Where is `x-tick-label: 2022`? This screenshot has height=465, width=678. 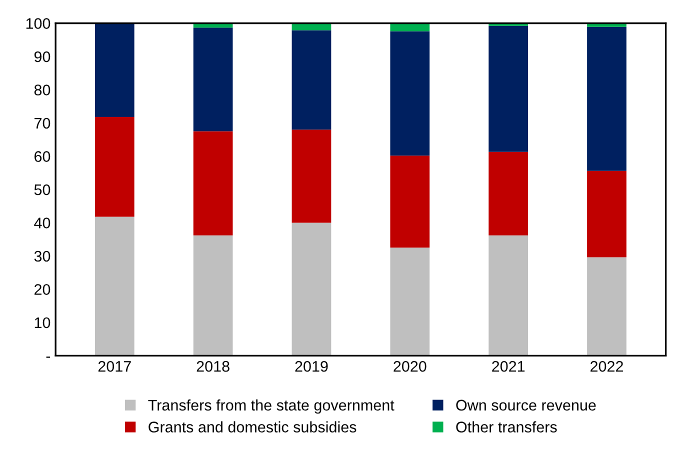
x-tick-label: 2022 is located at coordinates (606, 366).